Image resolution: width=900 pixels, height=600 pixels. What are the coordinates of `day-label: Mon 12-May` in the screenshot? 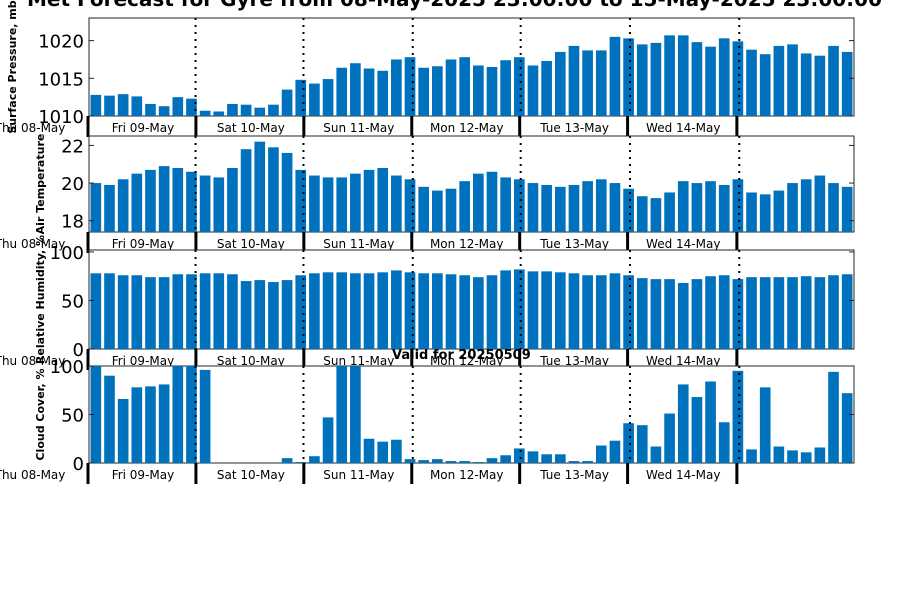 It's located at (467, 128).